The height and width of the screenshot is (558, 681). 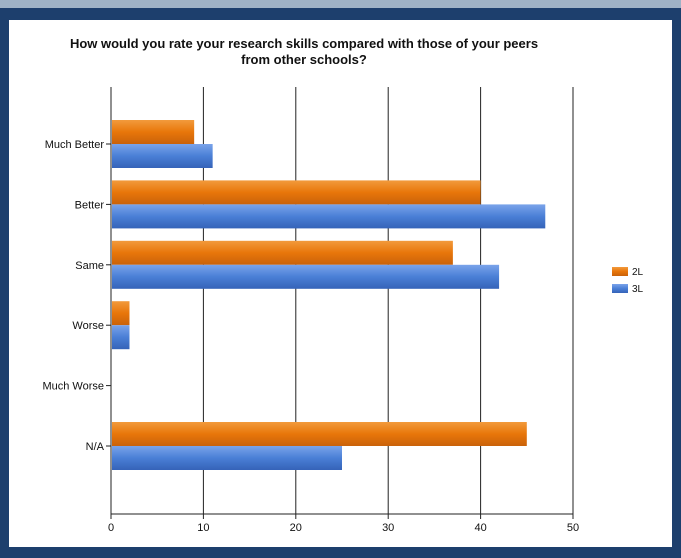 What do you see at coordinates (620, 288) in the screenshot?
I see `legend-swatch-3L` at bounding box center [620, 288].